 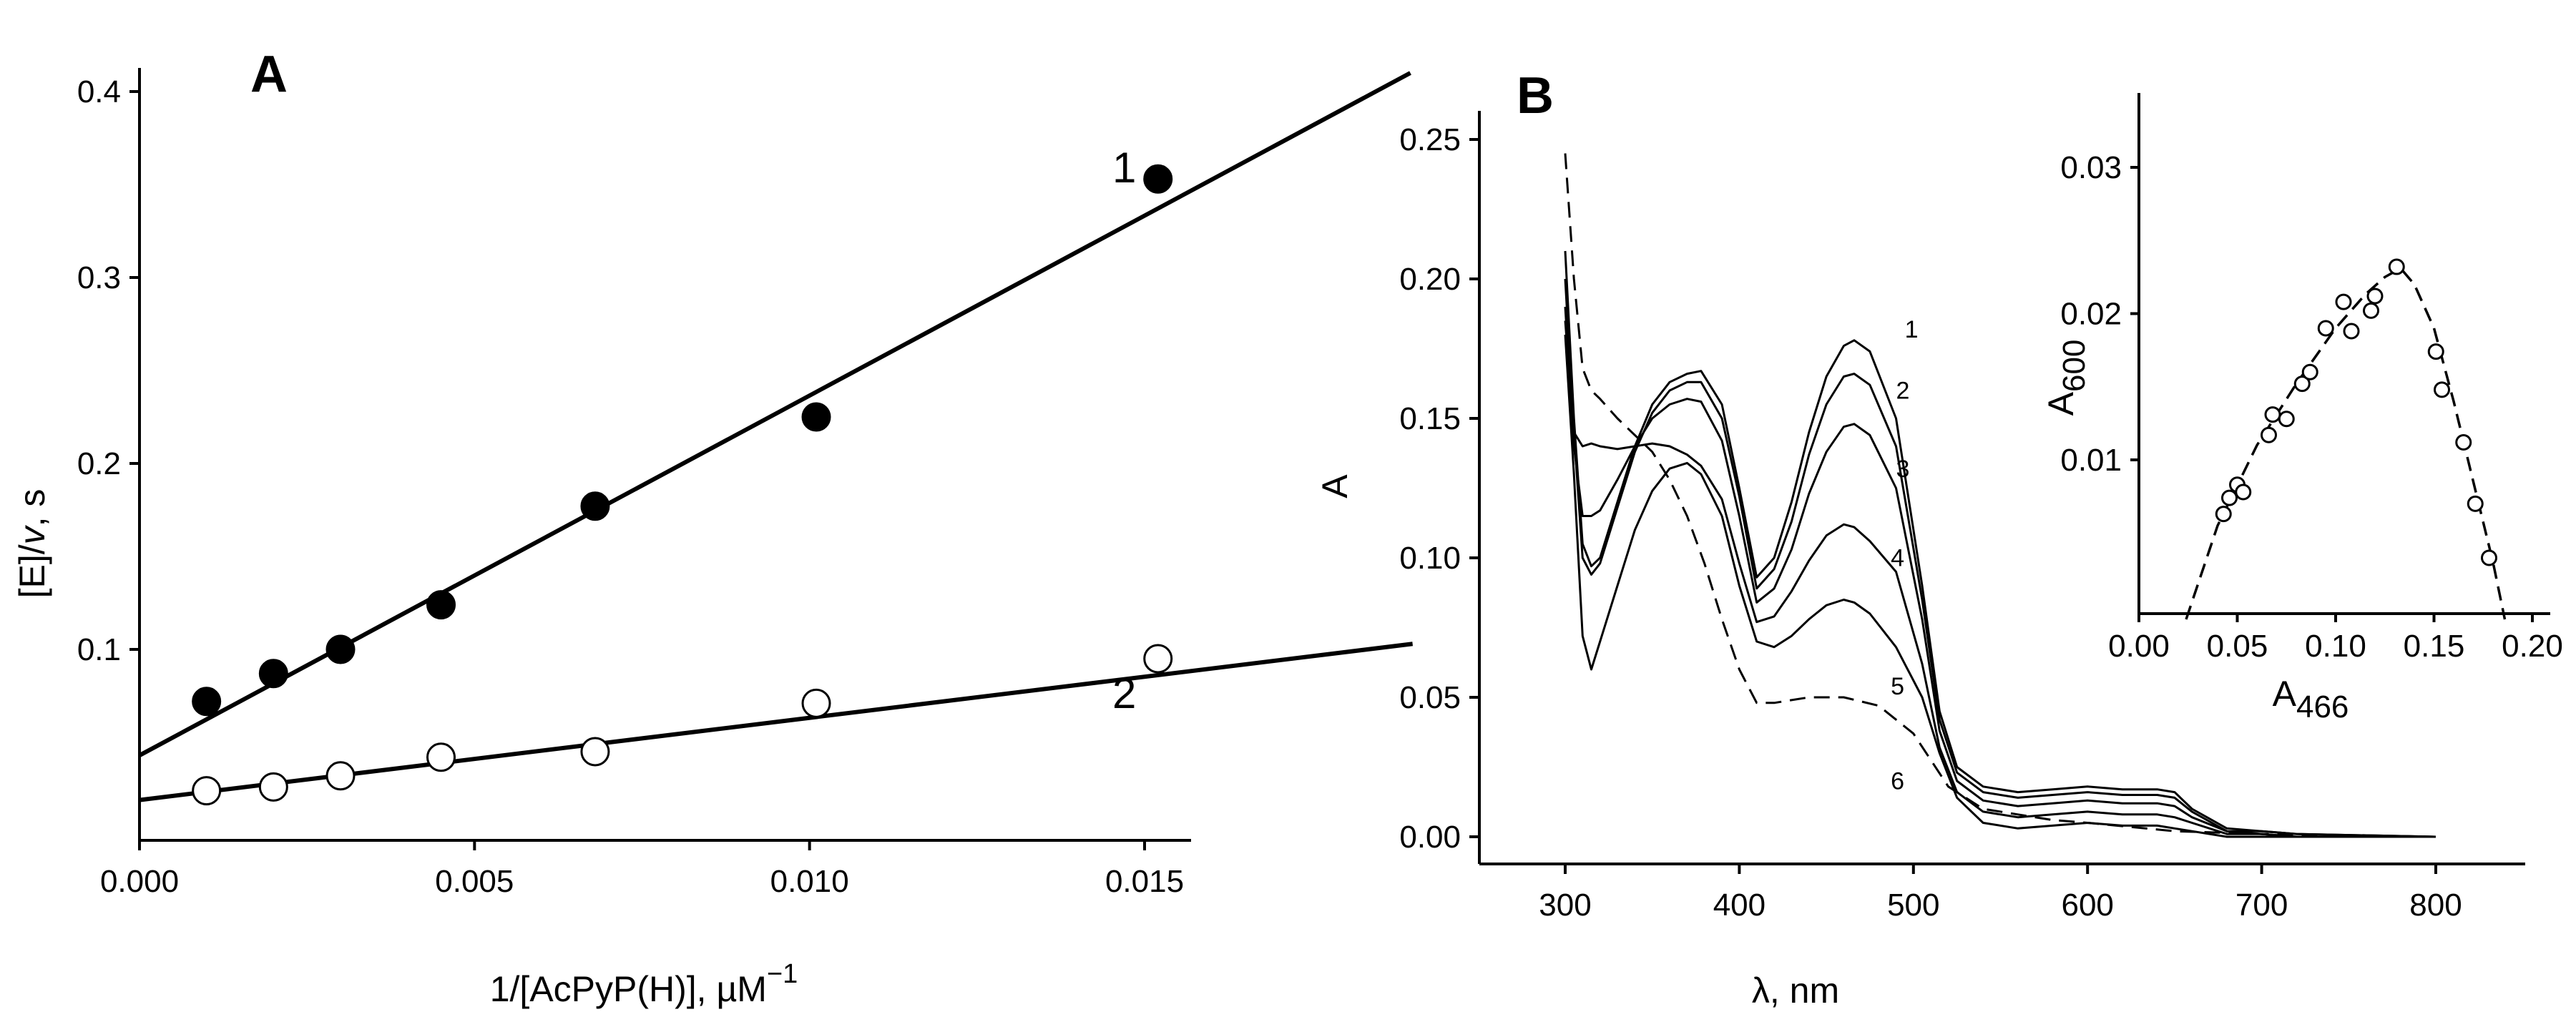 I want to click on panel-b-y-tick-label: 0.15, so click(x=1430, y=419).